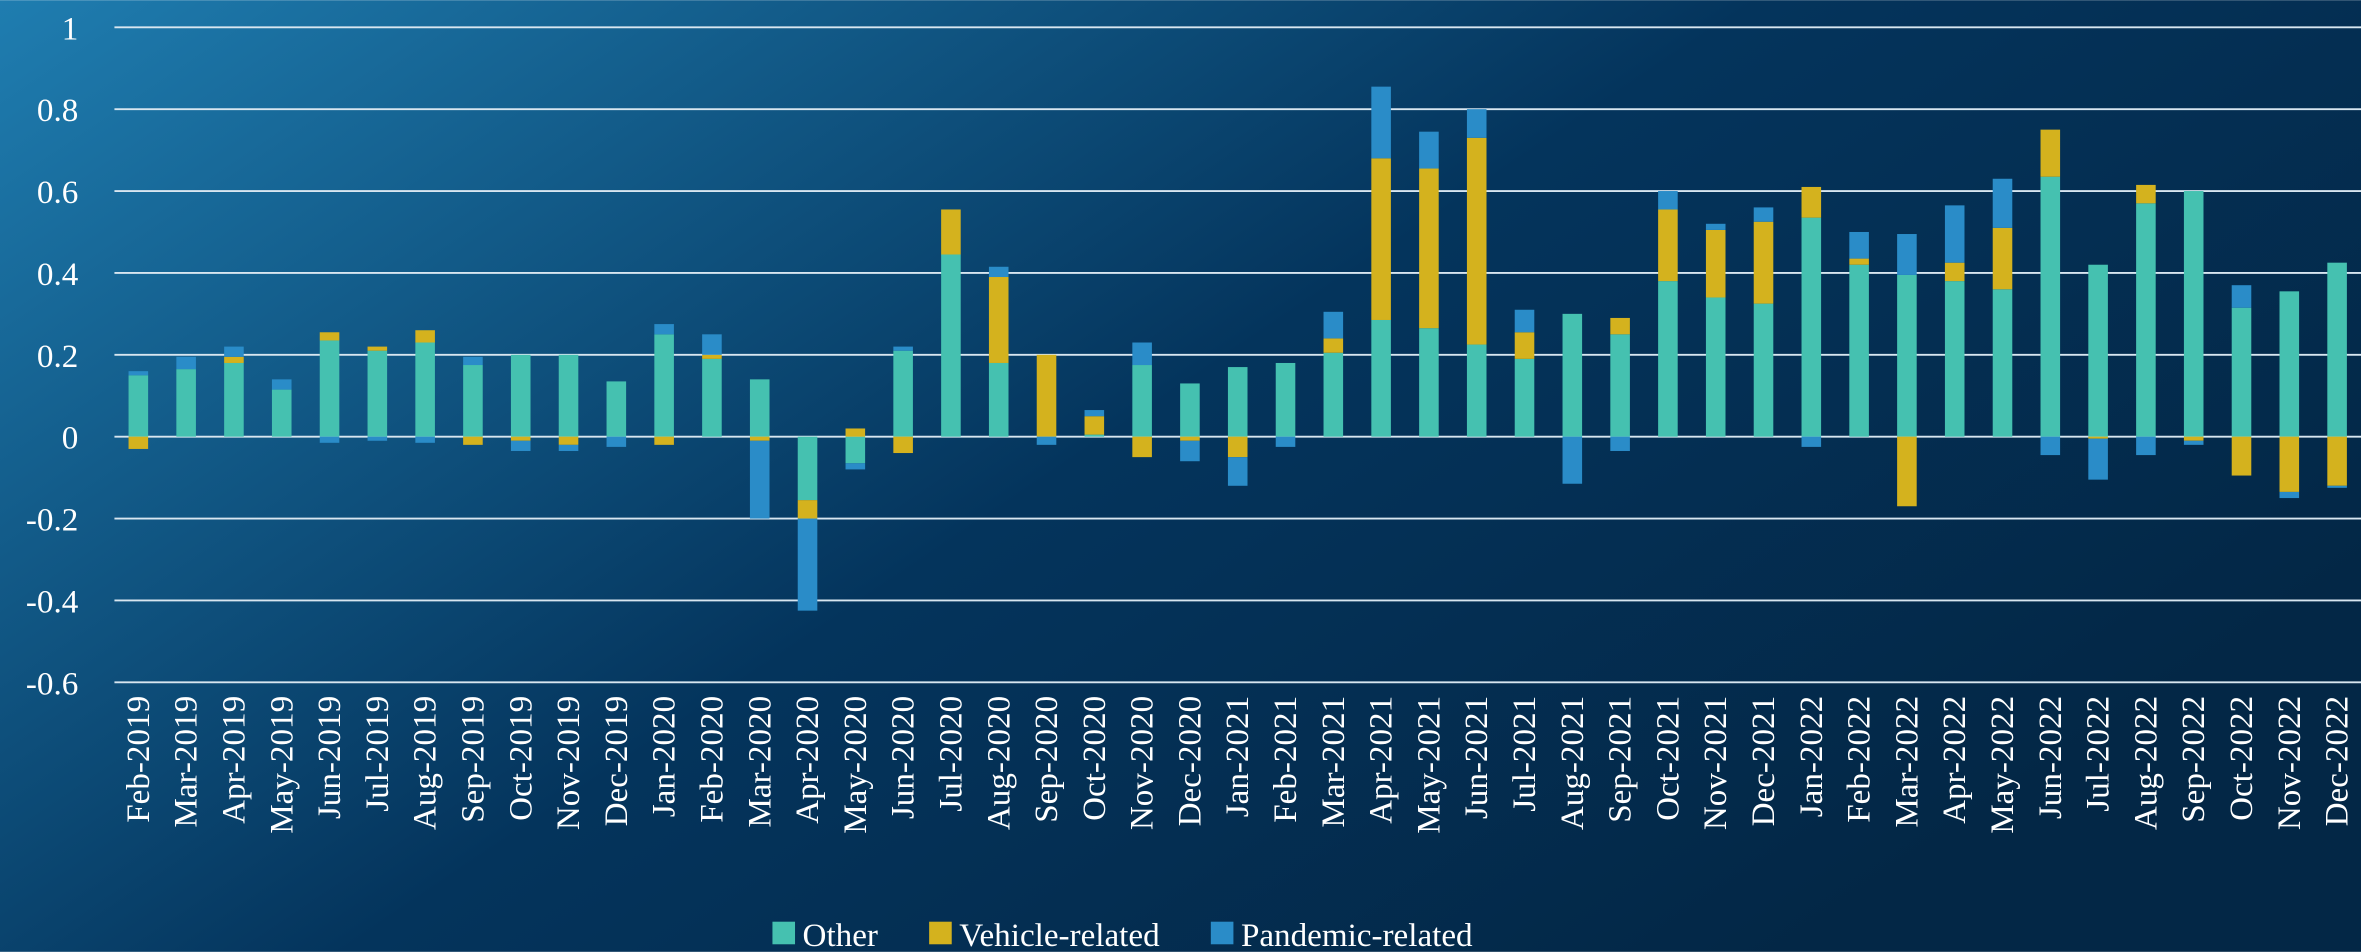 This screenshot has width=2361, height=952. What do you see at coordinates (57, 356) in the screenshot?
I see `y-tick-label: 0.2` at bounding box center [57, 356].